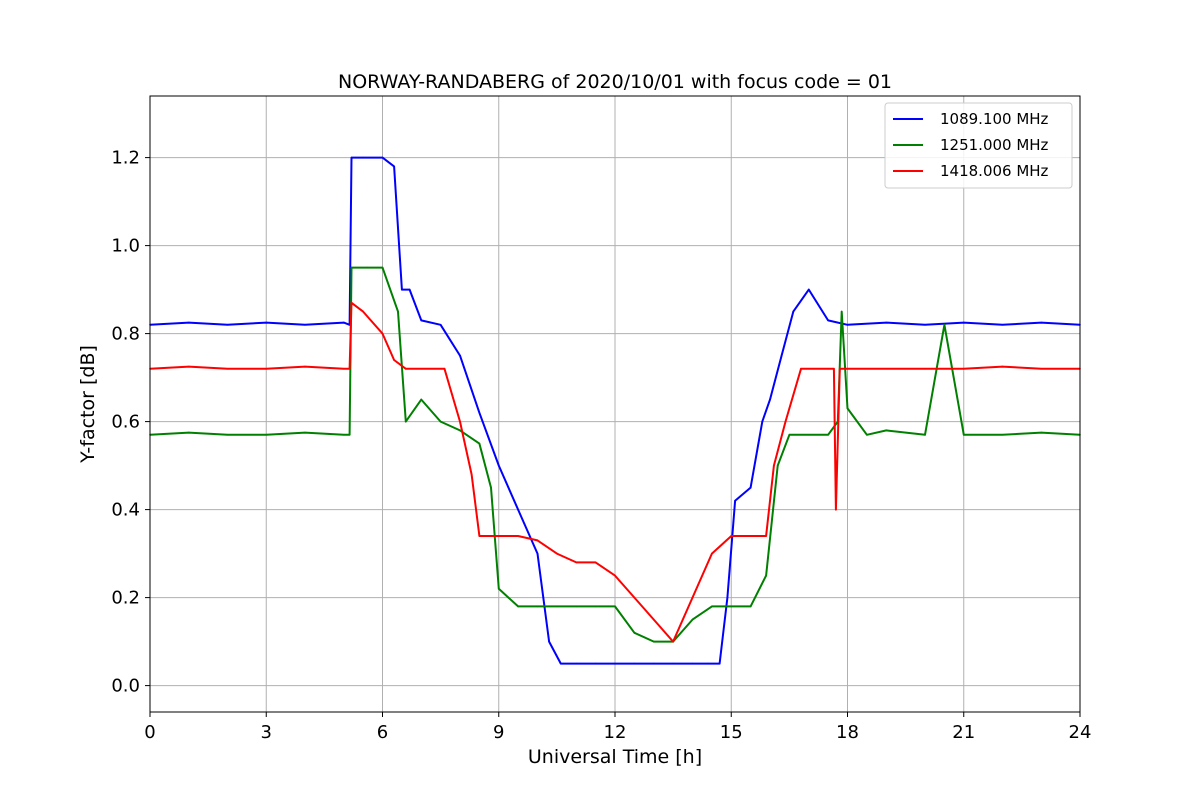 Image resolution: width=1200 pixels, height=800 pixels. What do you see at coordinates (847, 732) in the screenshot?
I see `x-tick-label: 18` at bounding box center [847, 732].